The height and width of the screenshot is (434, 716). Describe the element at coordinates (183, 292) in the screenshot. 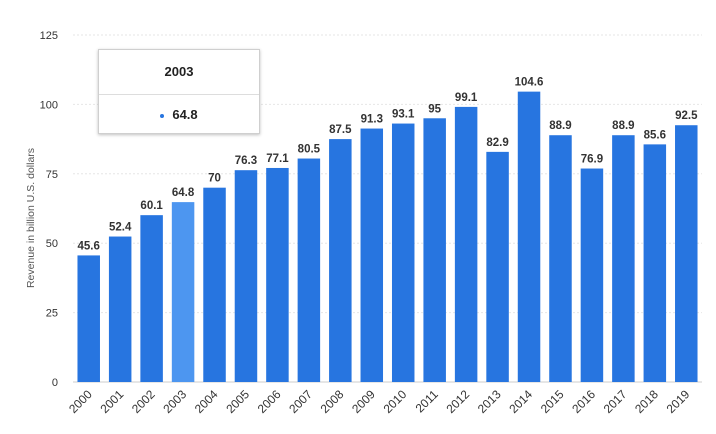

I see `bar-2003` at that location.